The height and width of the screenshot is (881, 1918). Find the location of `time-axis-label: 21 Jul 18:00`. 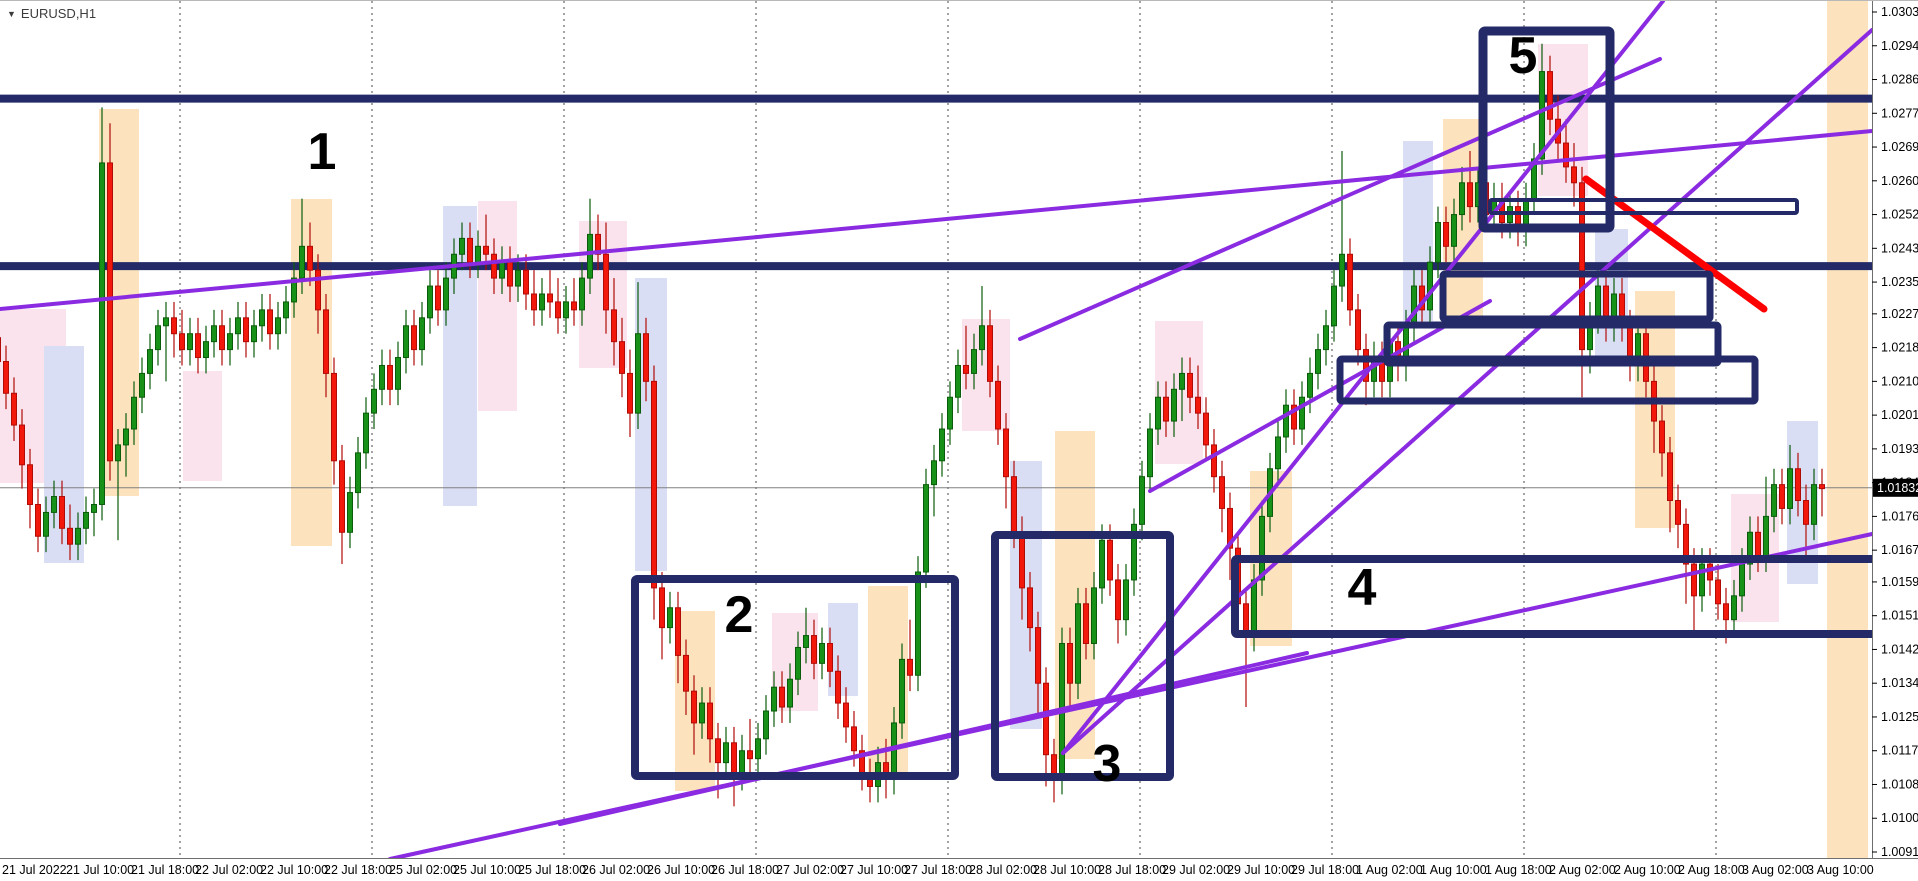

time-axis-label: 21 Jul 18:00 is located at coordinates (165, 870).